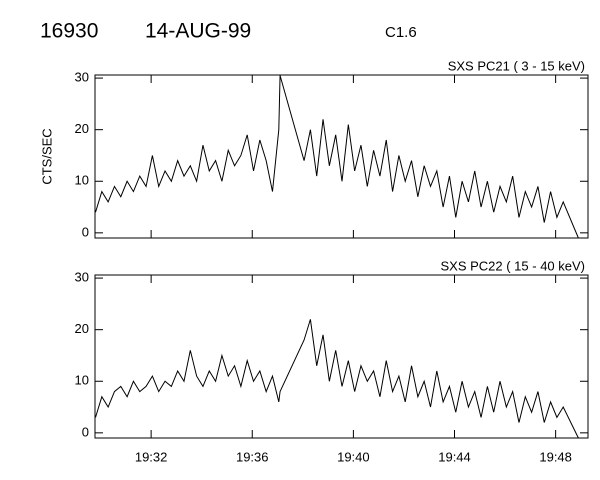  Describe the element at coordinates (401, 32) in the screenshot. I see `flare-class: C1.6` at that location.